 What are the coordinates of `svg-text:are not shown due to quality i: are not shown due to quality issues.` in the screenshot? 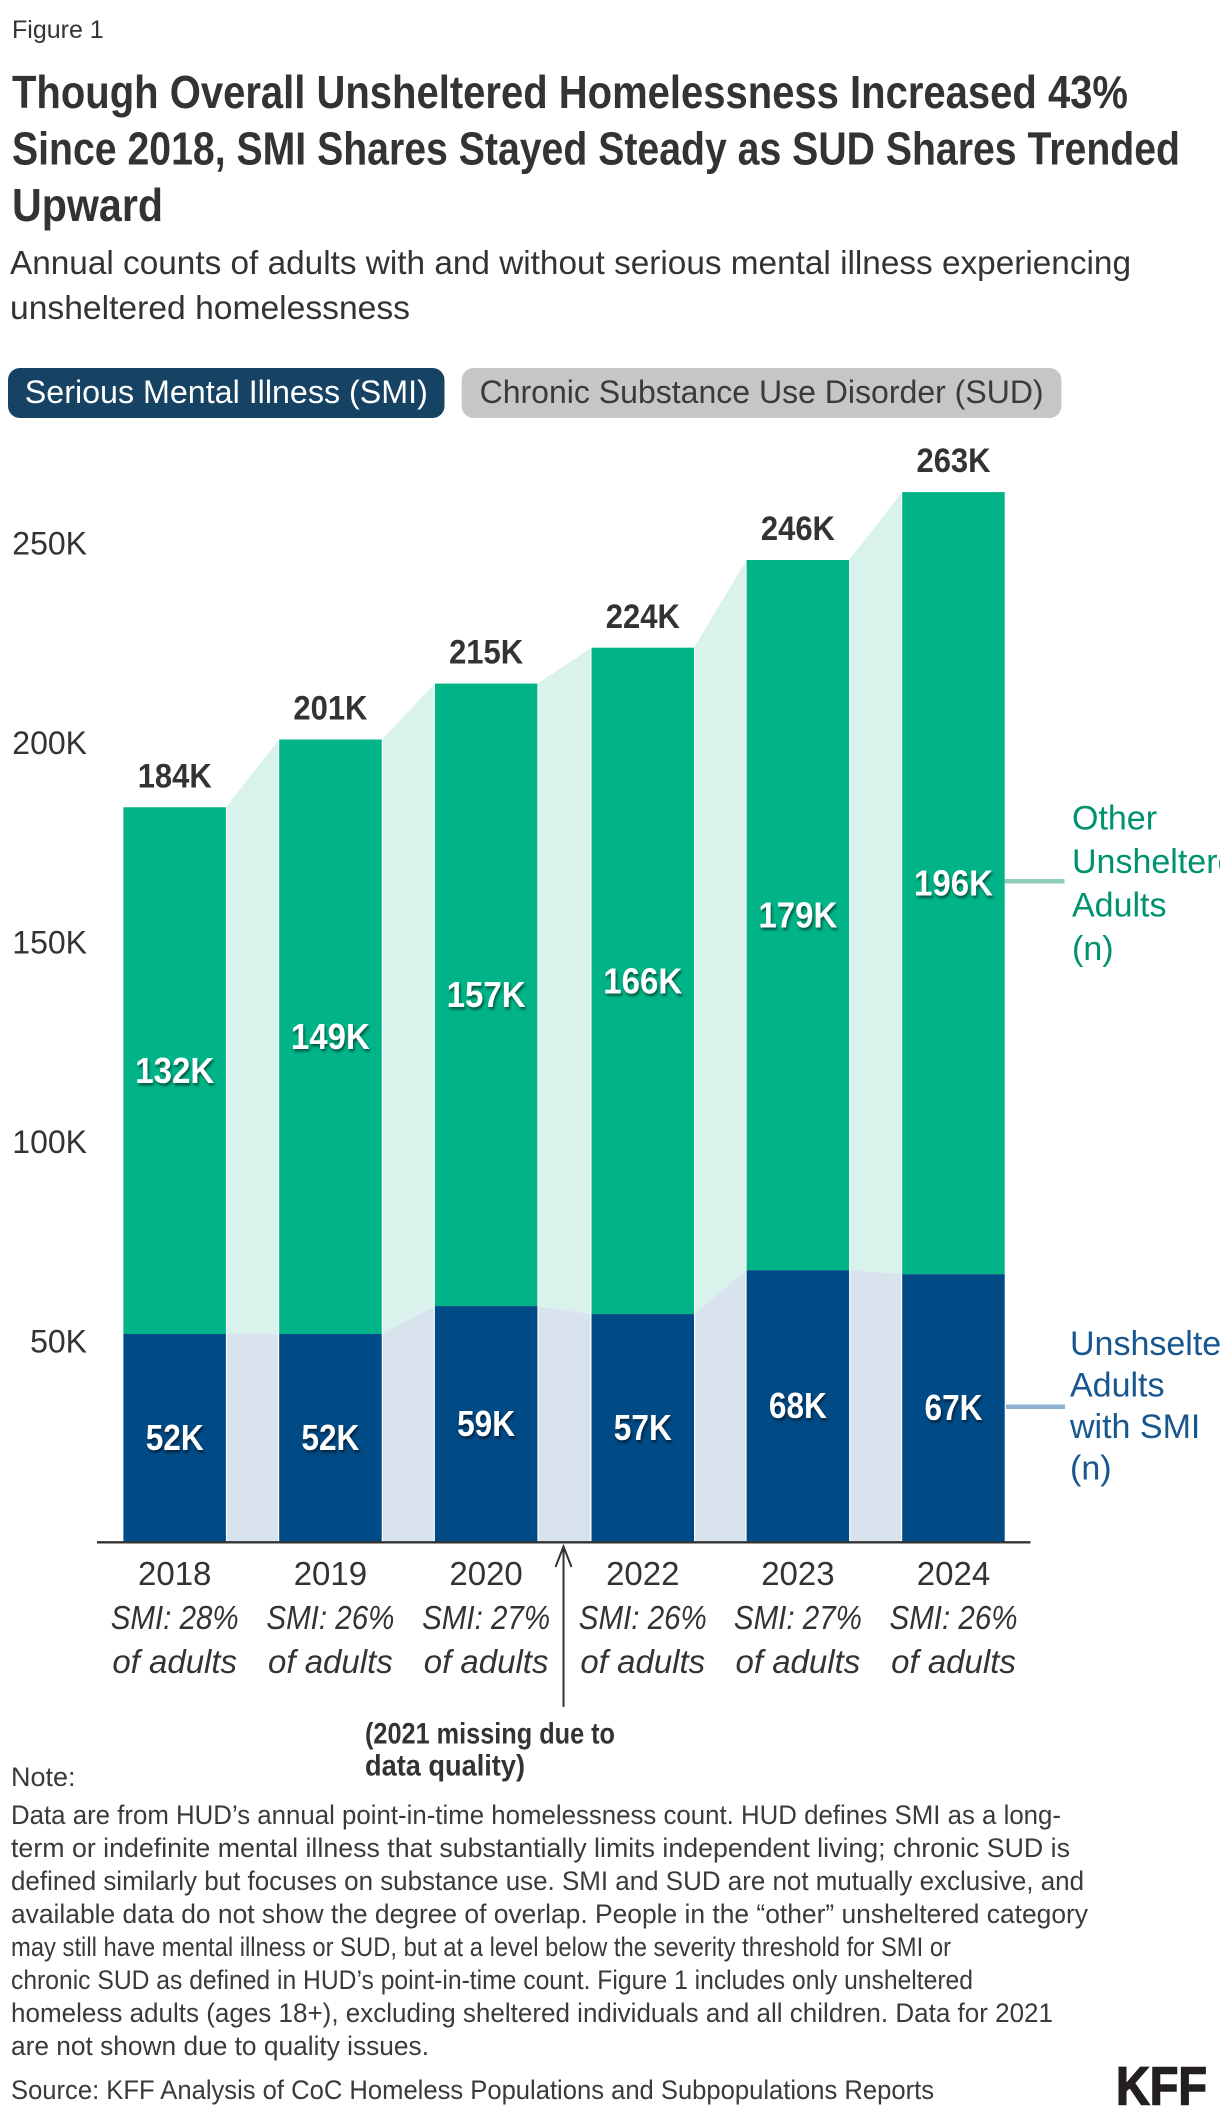 It's located at (220, 2046).